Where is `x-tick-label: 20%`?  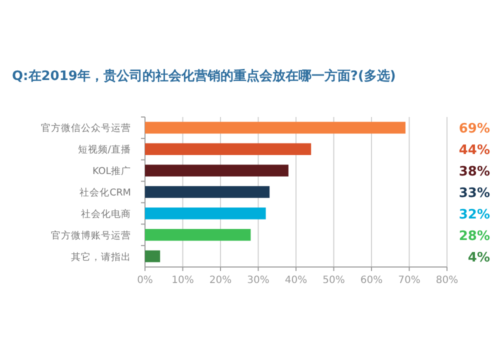 x-tick-label: 20% is located at coordinates (220, 280).